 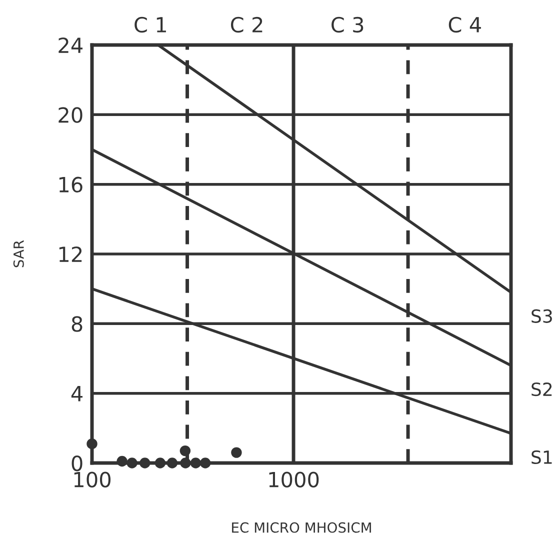 What do you see at coordinates (70, 45) in the screenshot?
I see `y-tick-label: 24` at bounding box center [70, 45].